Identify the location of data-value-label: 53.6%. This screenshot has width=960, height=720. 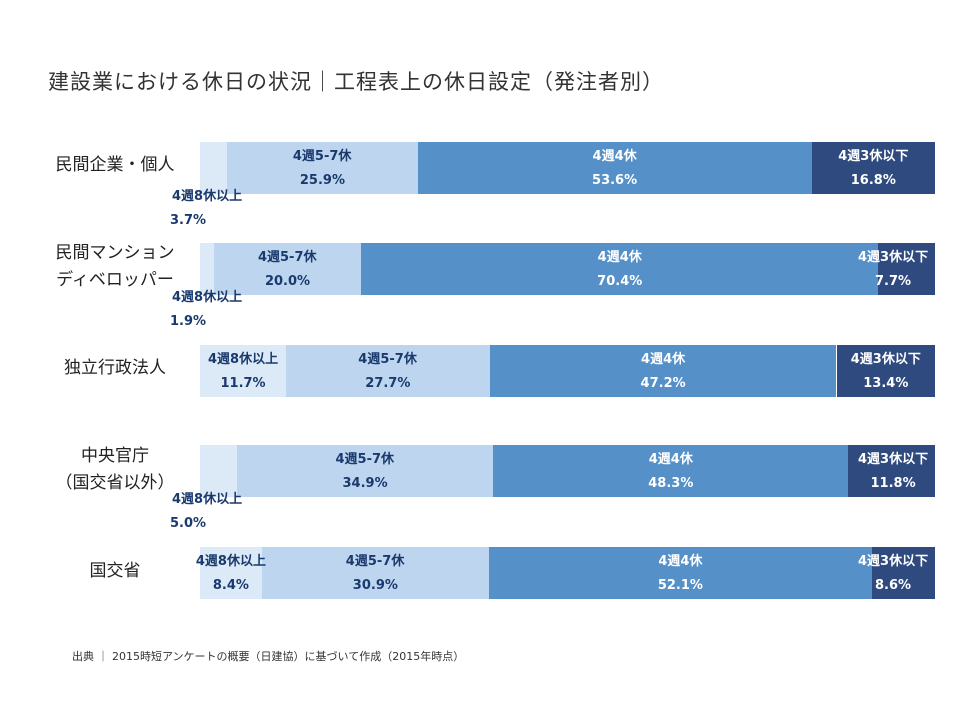
(615, 180).